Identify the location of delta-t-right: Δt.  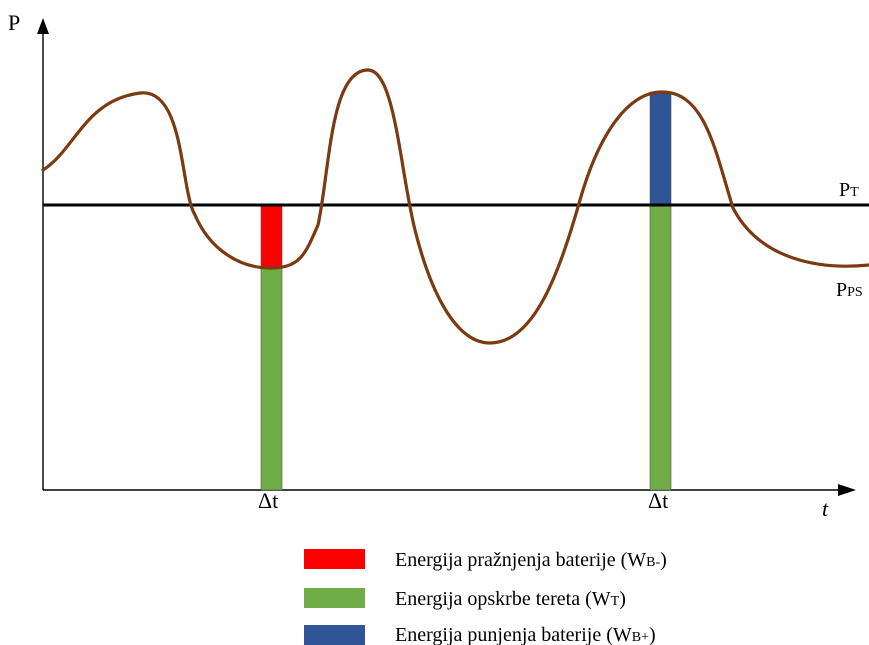
(658, 500).